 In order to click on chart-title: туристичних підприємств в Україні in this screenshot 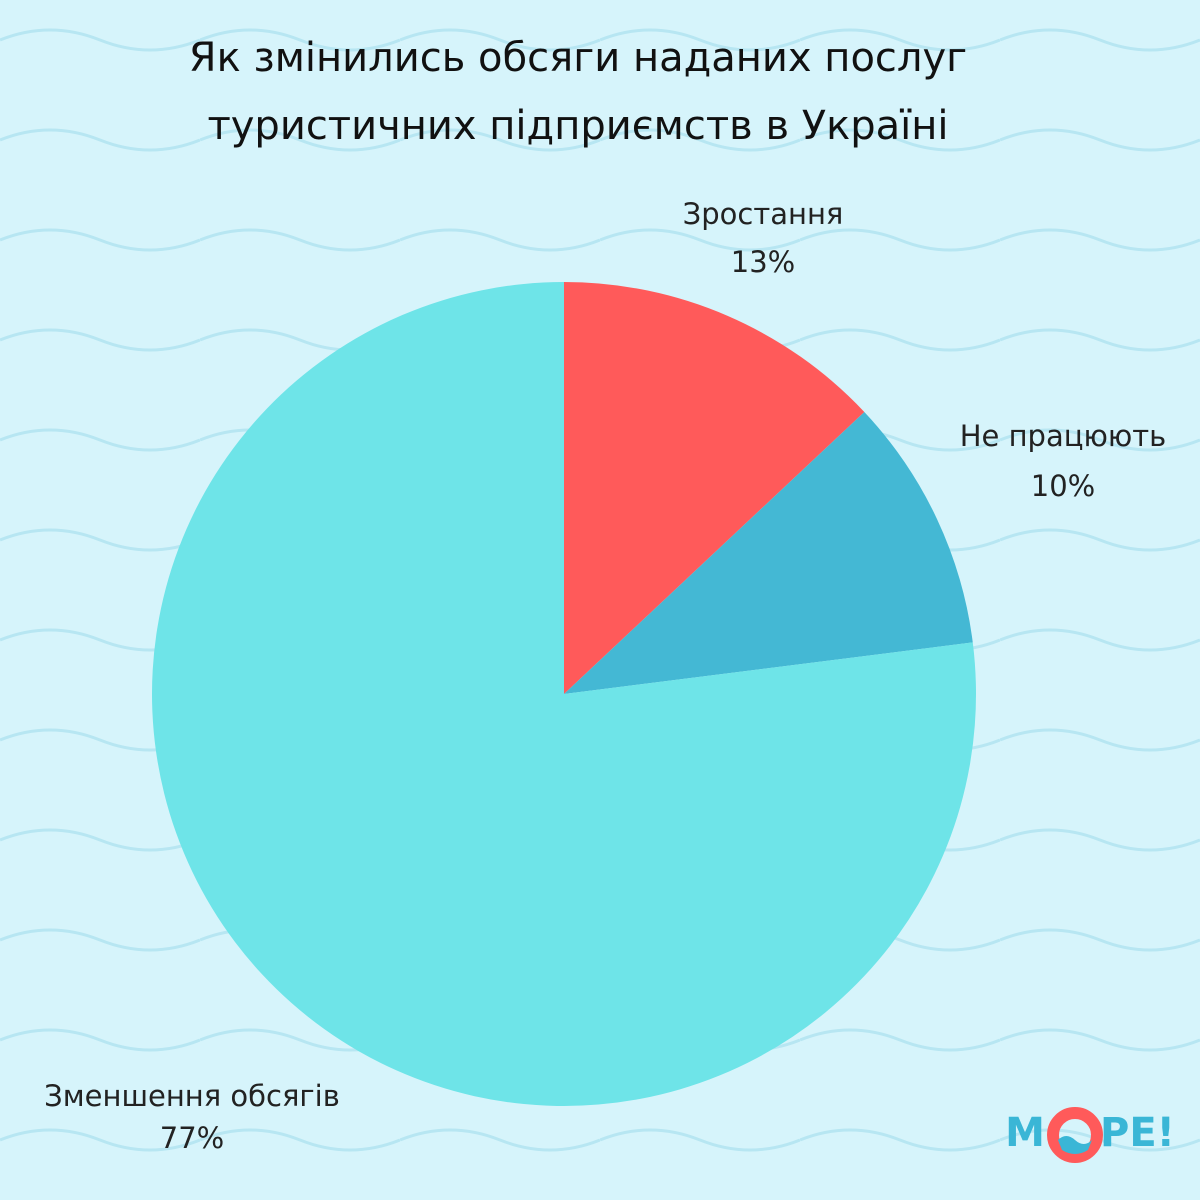, I will do `click(577, 126)`.